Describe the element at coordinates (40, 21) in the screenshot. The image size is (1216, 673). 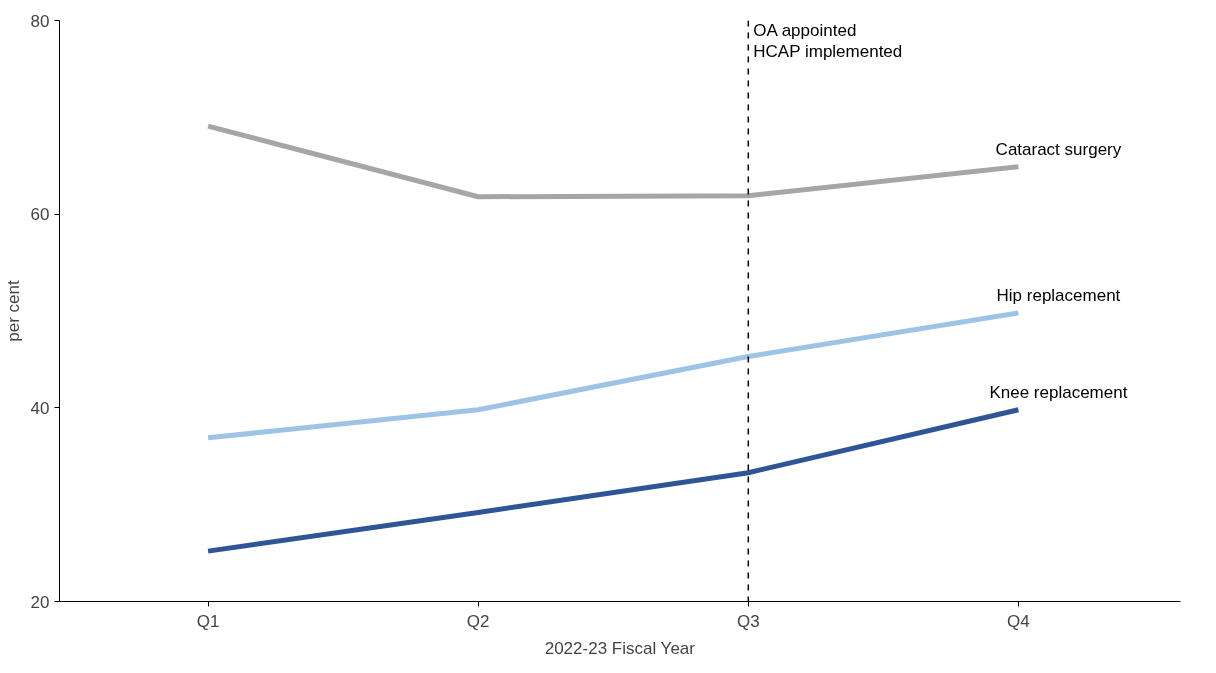
I see `y-tick-label: 80` at that location.